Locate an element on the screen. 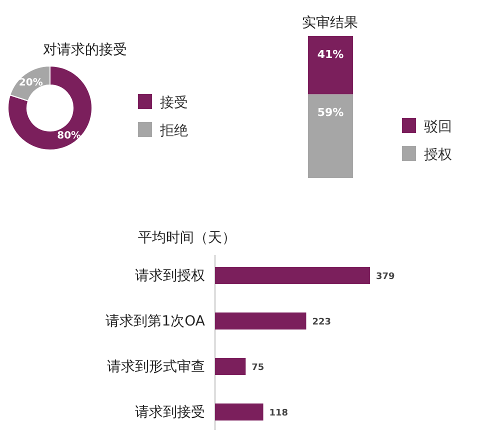  data-label: 223 is located at coordinates (321, 323).